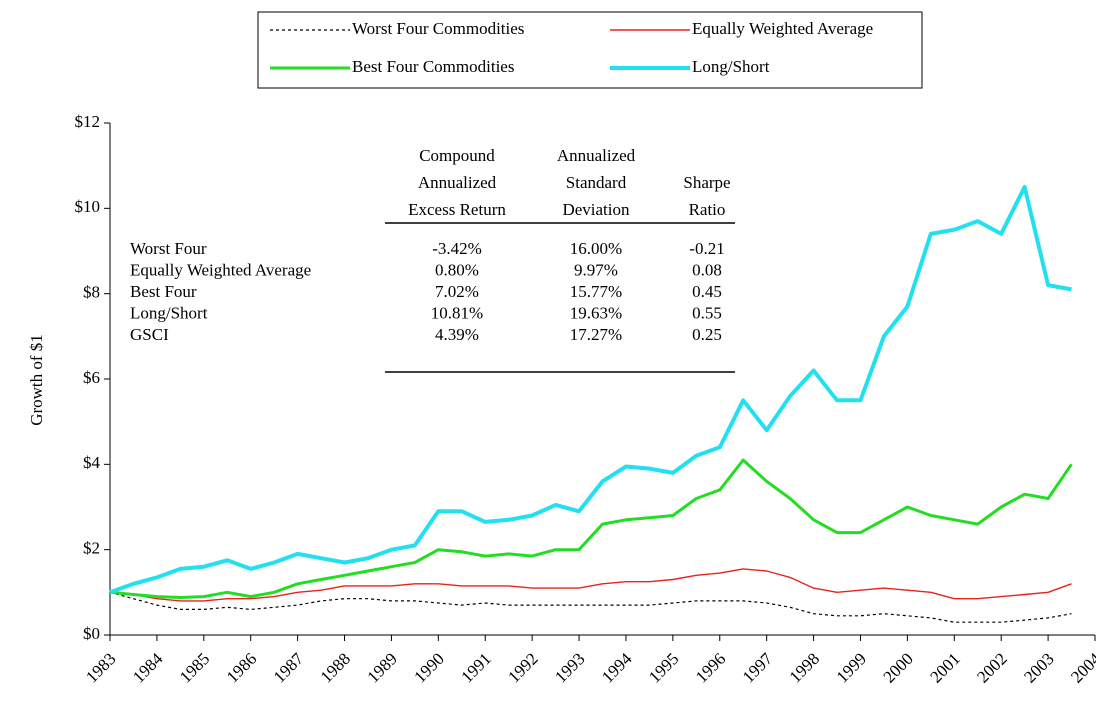 This screenshot has width=1096, height=708. Describe the element at coordinates (710, 667) in the screenshot. I see `x-tick-label: 1996` at that location.